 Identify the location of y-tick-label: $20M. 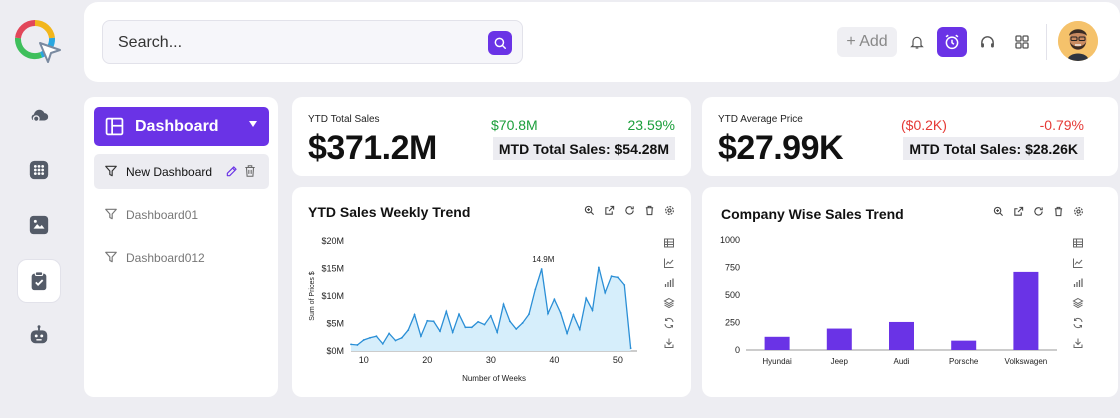
(332, 241).